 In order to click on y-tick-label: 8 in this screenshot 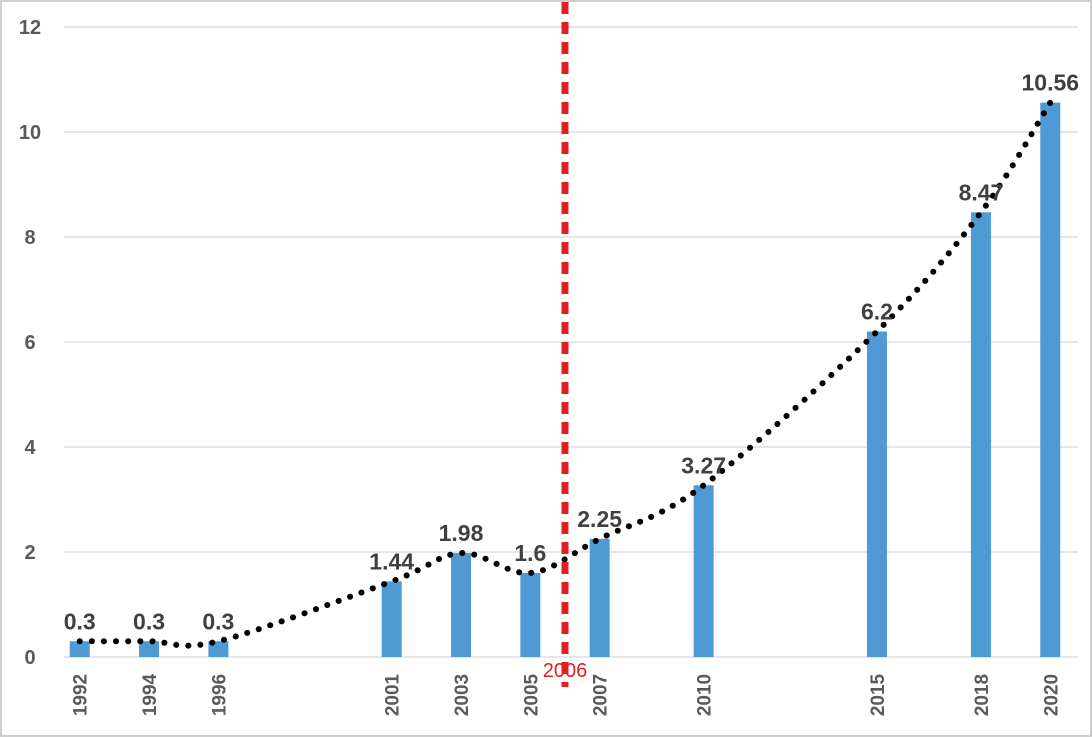, I will do `click(29, 238)`.